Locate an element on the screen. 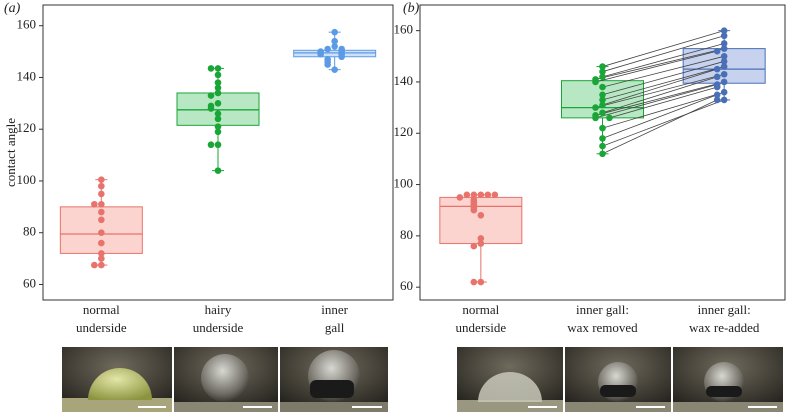 The width and height of the screenshot is (790, 417). panel-label: (b) is located at coordinates (411, 8).